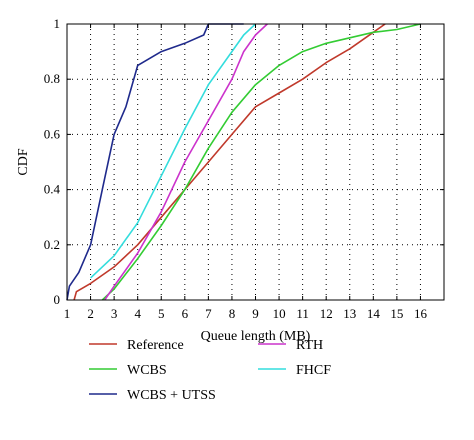 This screenshot has width=474, height=440. Describe the element at coordinates (155, 345) in the screenshot. I see `legend-label: Reference` at that location.